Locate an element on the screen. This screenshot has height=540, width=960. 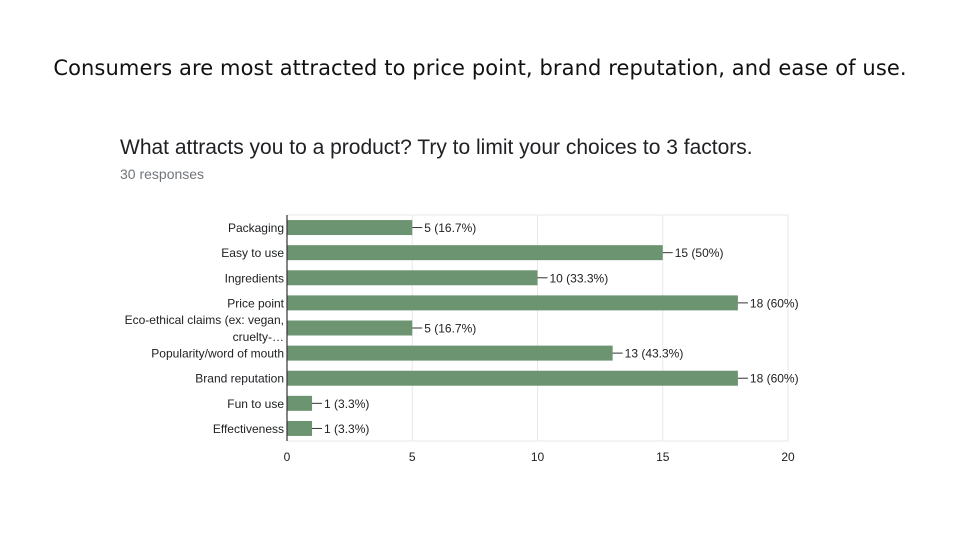
category-label: Effectiveness is located at coordinates (248, 429).